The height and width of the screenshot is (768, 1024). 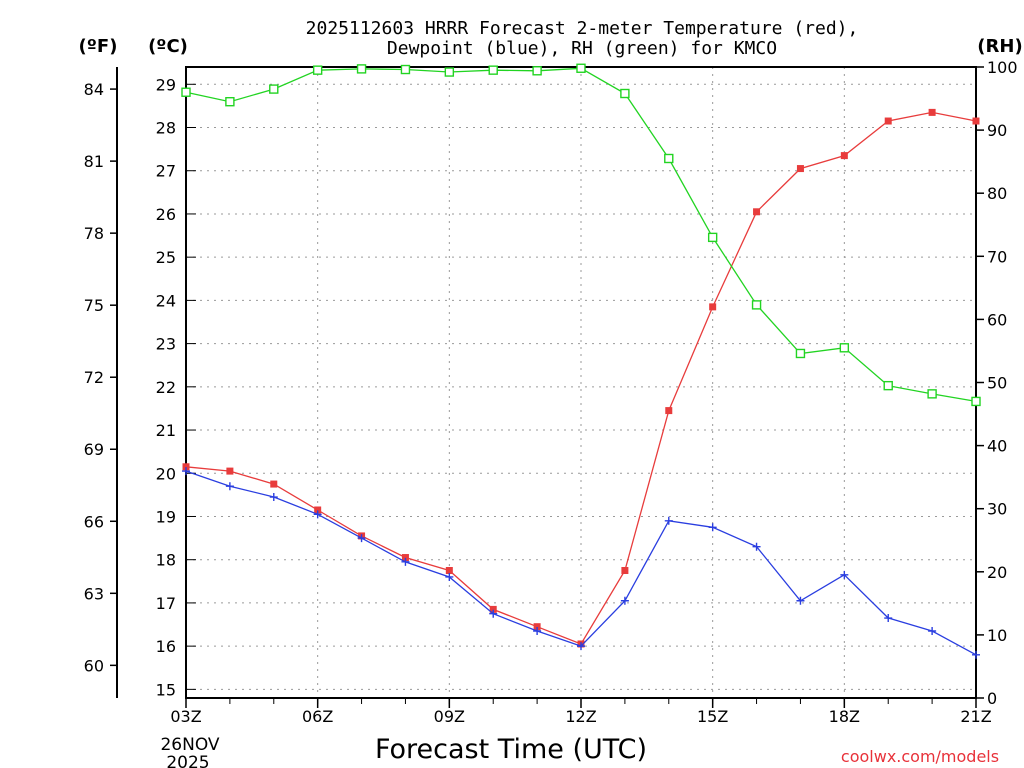 What do you see at coordinates (920, 756) in the screenshot?
I see `credit-text: coolwx.com/models` at bounding box center [920, 756].